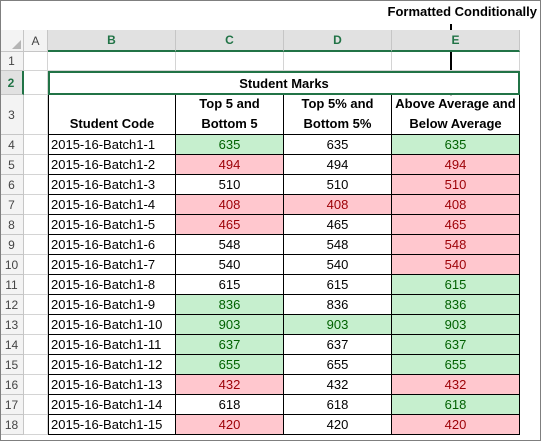 Image resolution: width=541 pixels, height=441 pixels. I want to click on mark-cell-c: 637, so click(230, 345).